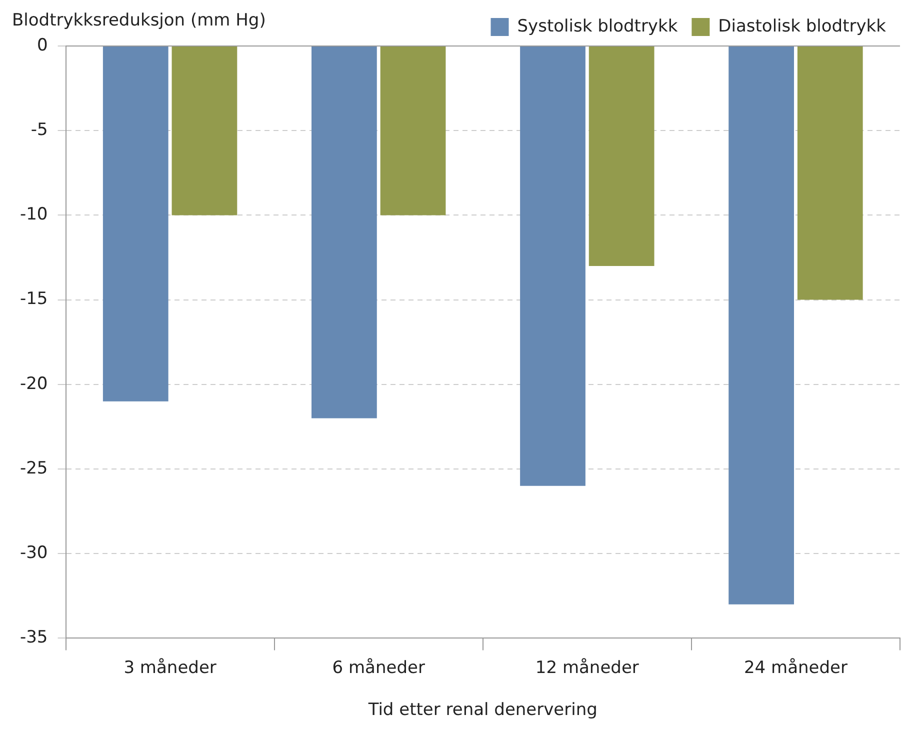 Image resolution: width=912 pixels, height=729 pixels. I want to click on legend-label: Systolisk blodtrykk, so click(597, 26).